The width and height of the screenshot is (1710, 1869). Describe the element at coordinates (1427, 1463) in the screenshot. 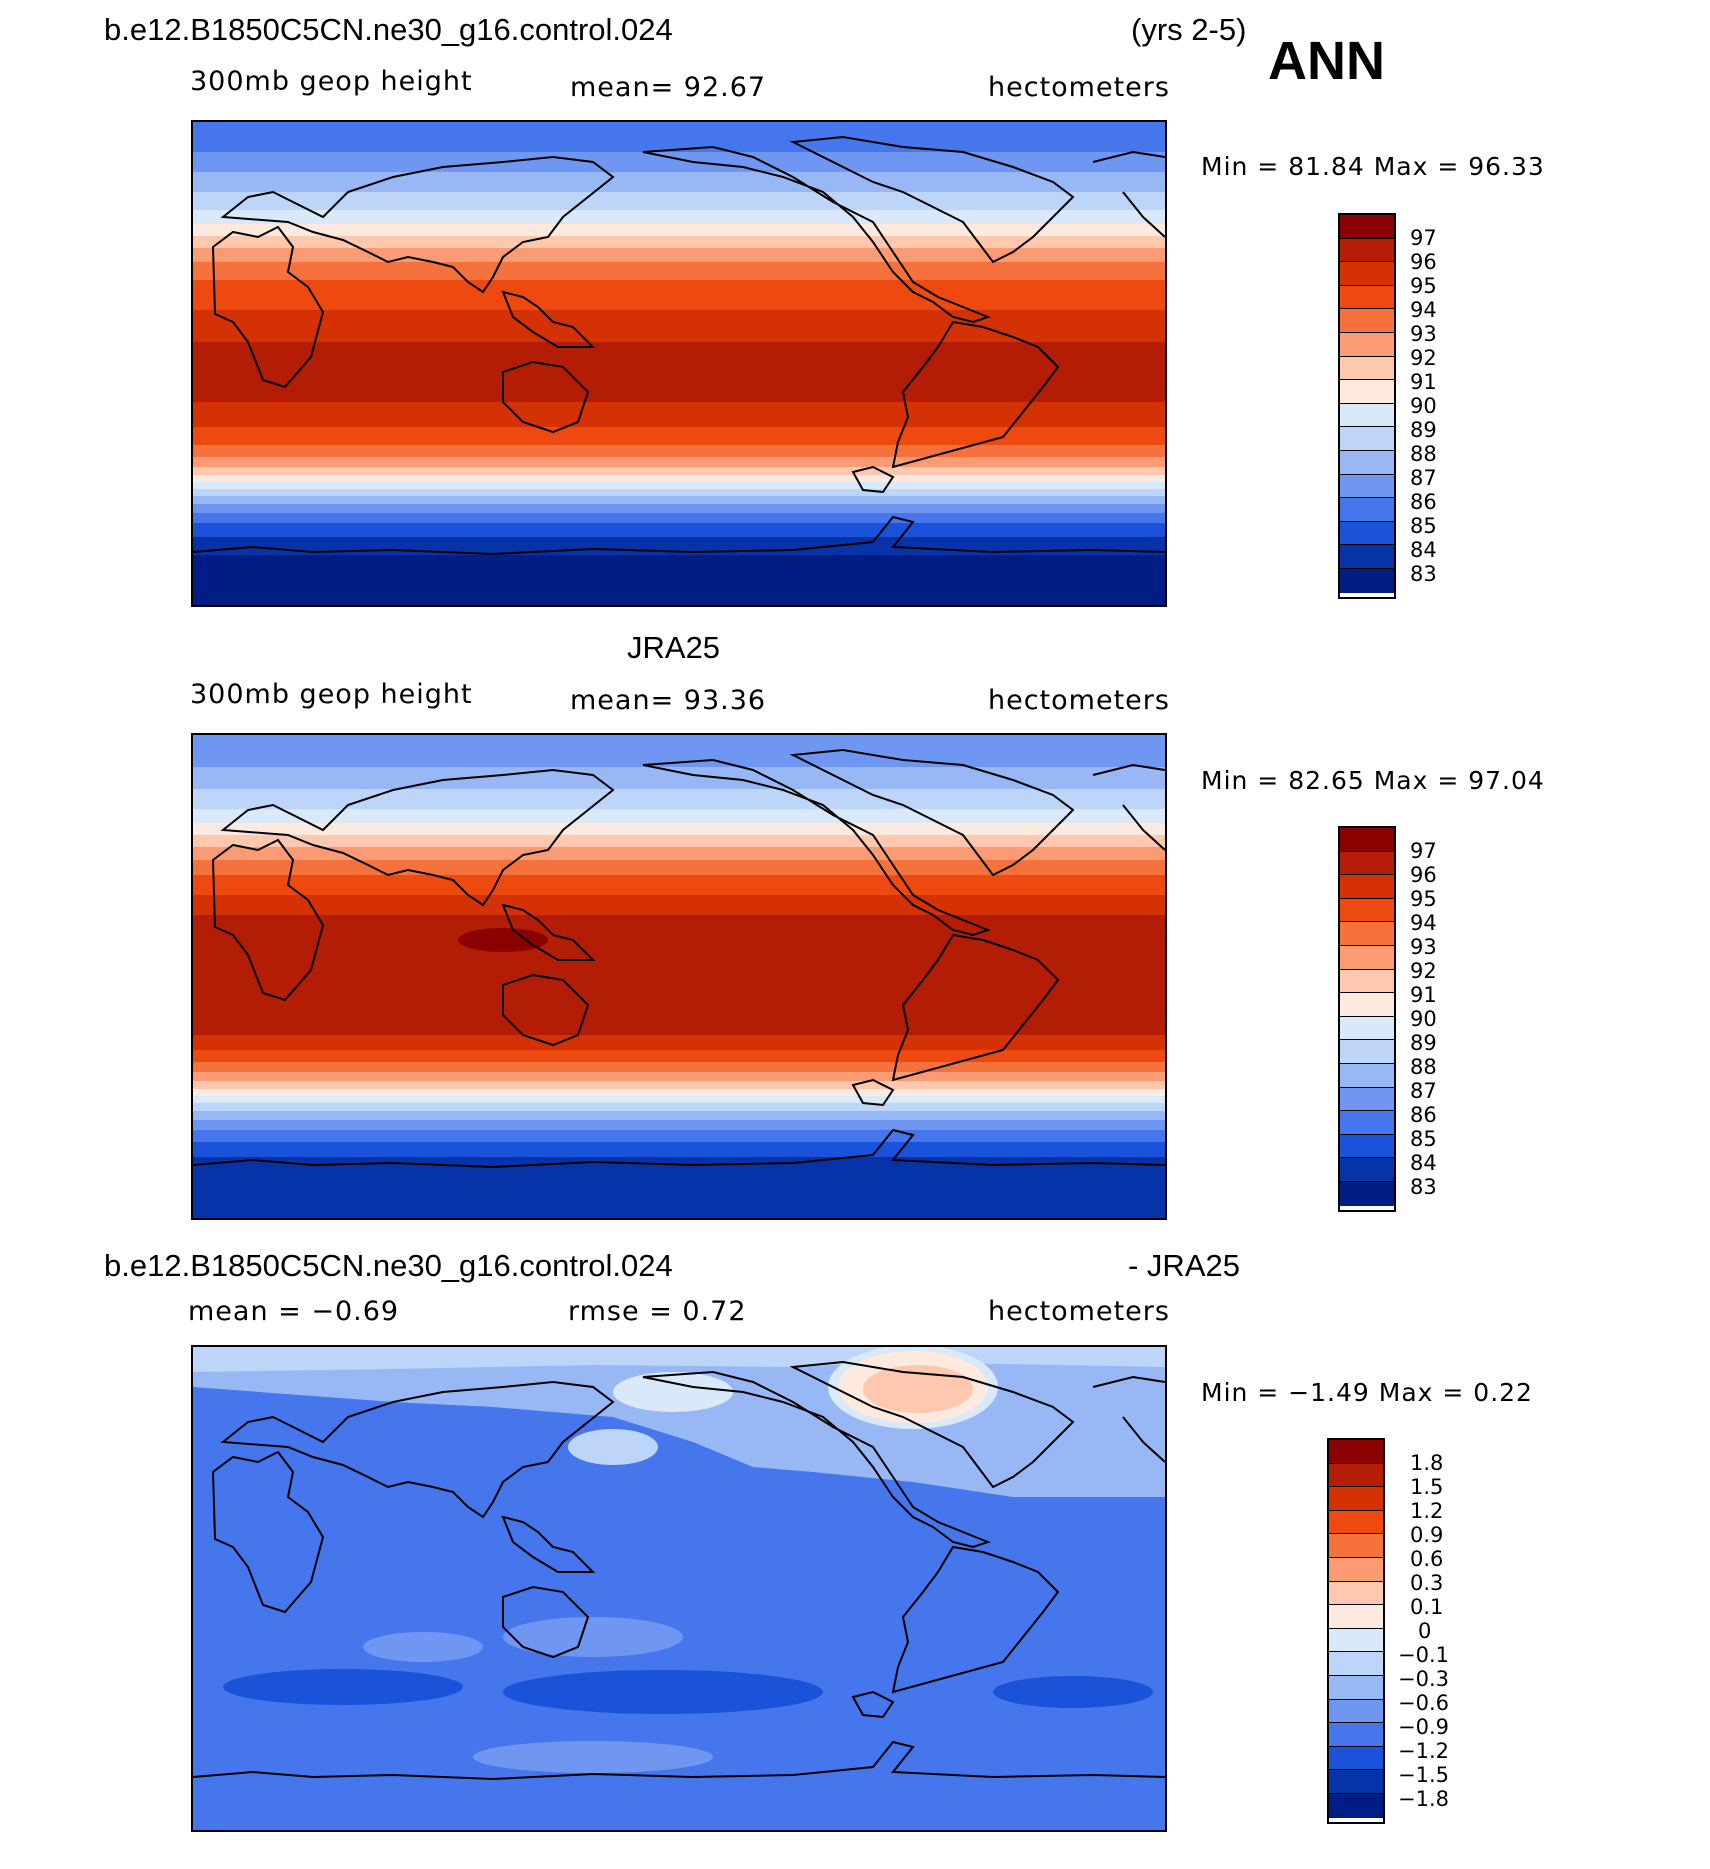

I see `cbar3-tick: 1.8` at that location.